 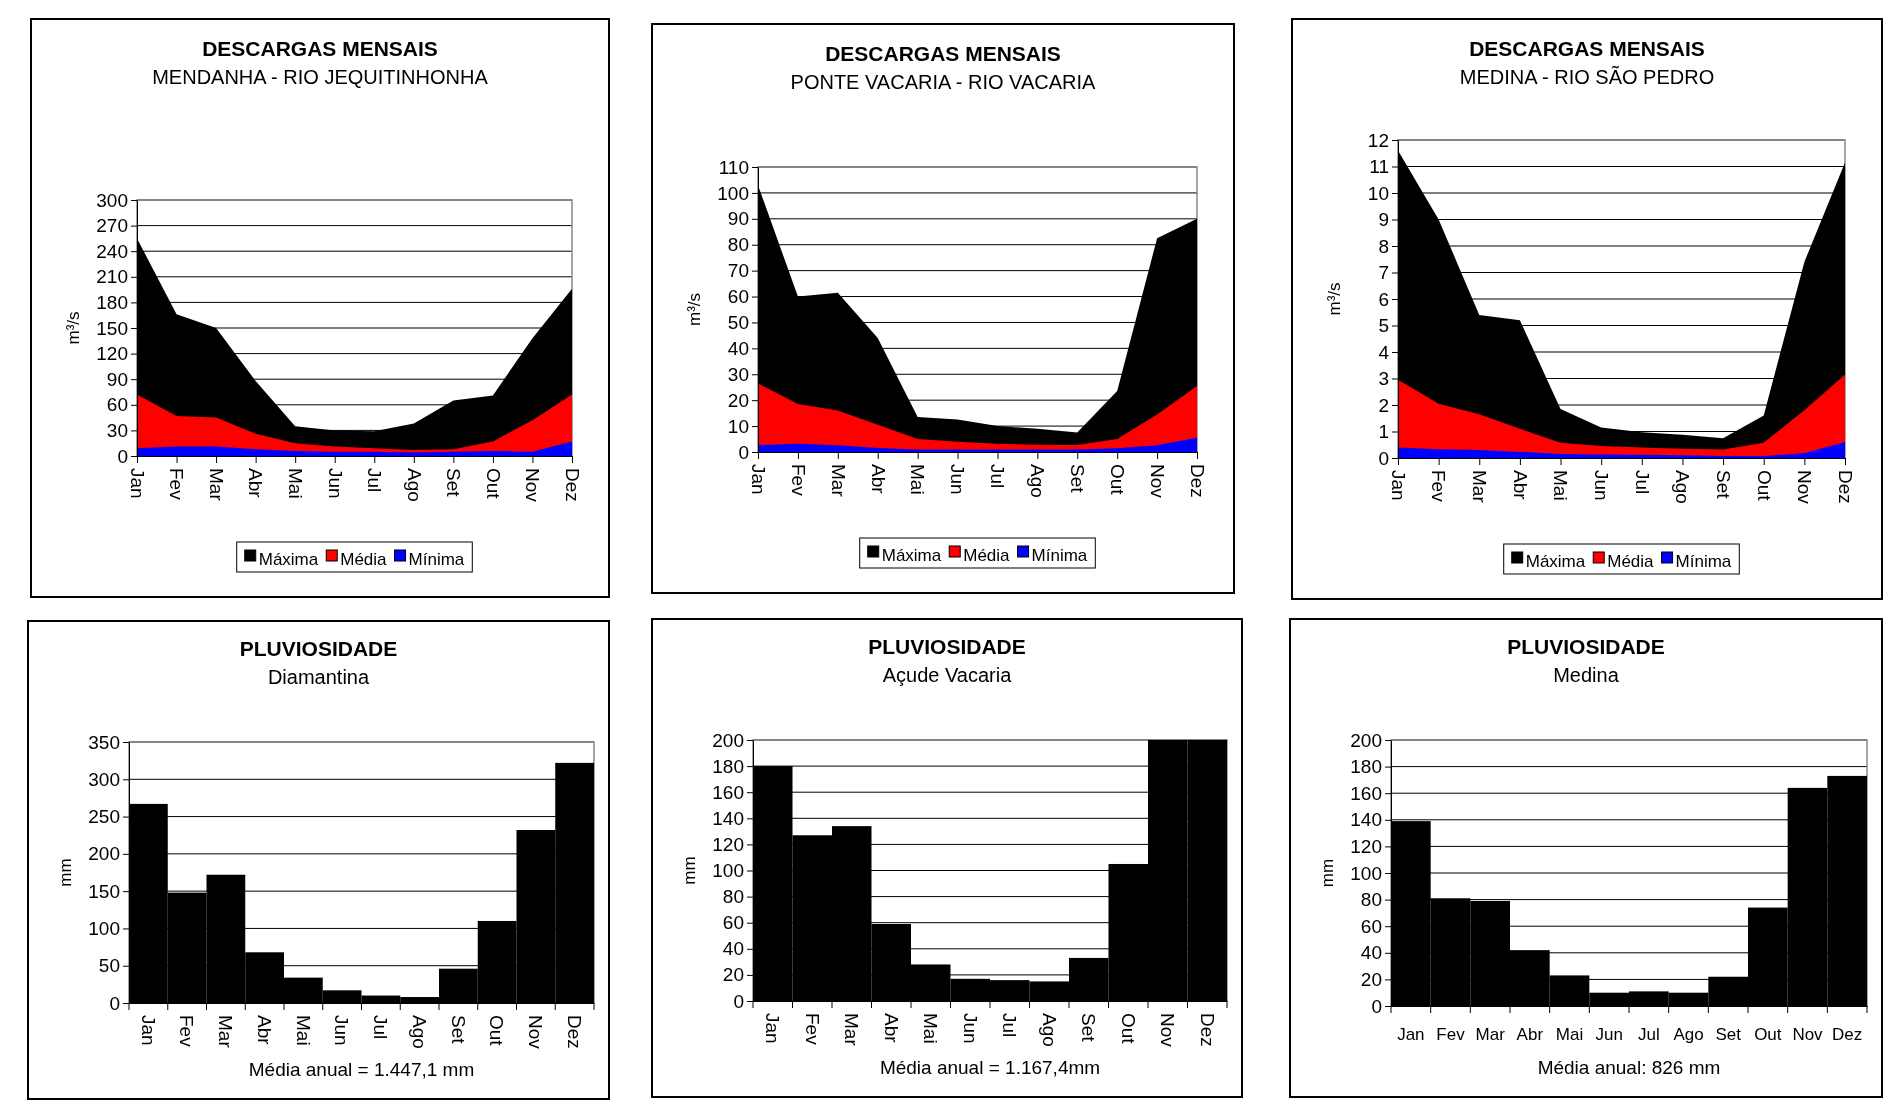 I want to click on text: Média anual = 1.447,1 mm, so click(x=361, y=1069).